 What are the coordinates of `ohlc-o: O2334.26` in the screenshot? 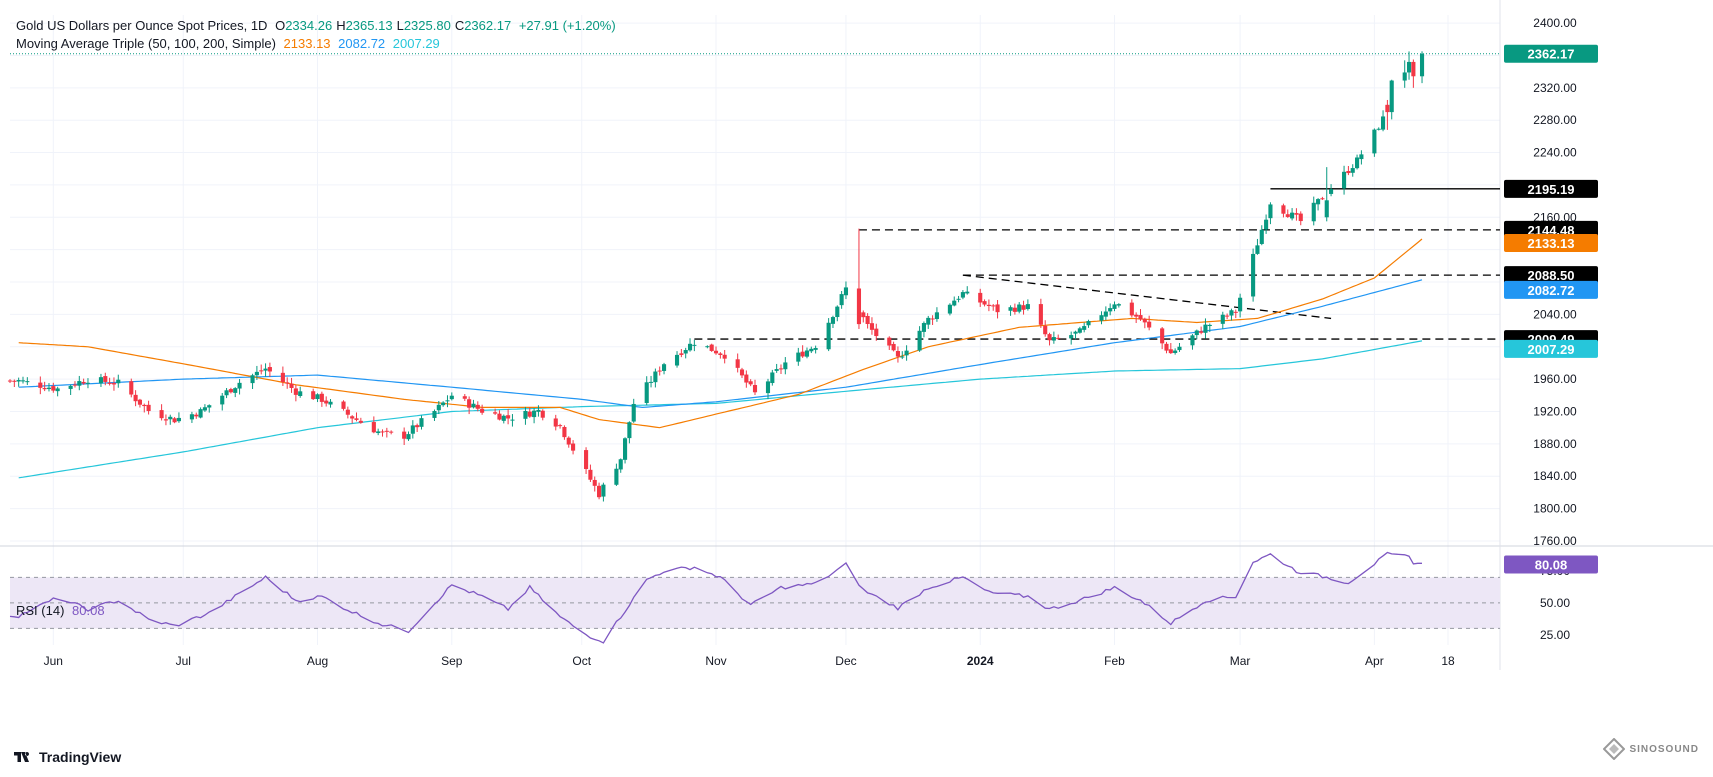 It's located at (304, 25).